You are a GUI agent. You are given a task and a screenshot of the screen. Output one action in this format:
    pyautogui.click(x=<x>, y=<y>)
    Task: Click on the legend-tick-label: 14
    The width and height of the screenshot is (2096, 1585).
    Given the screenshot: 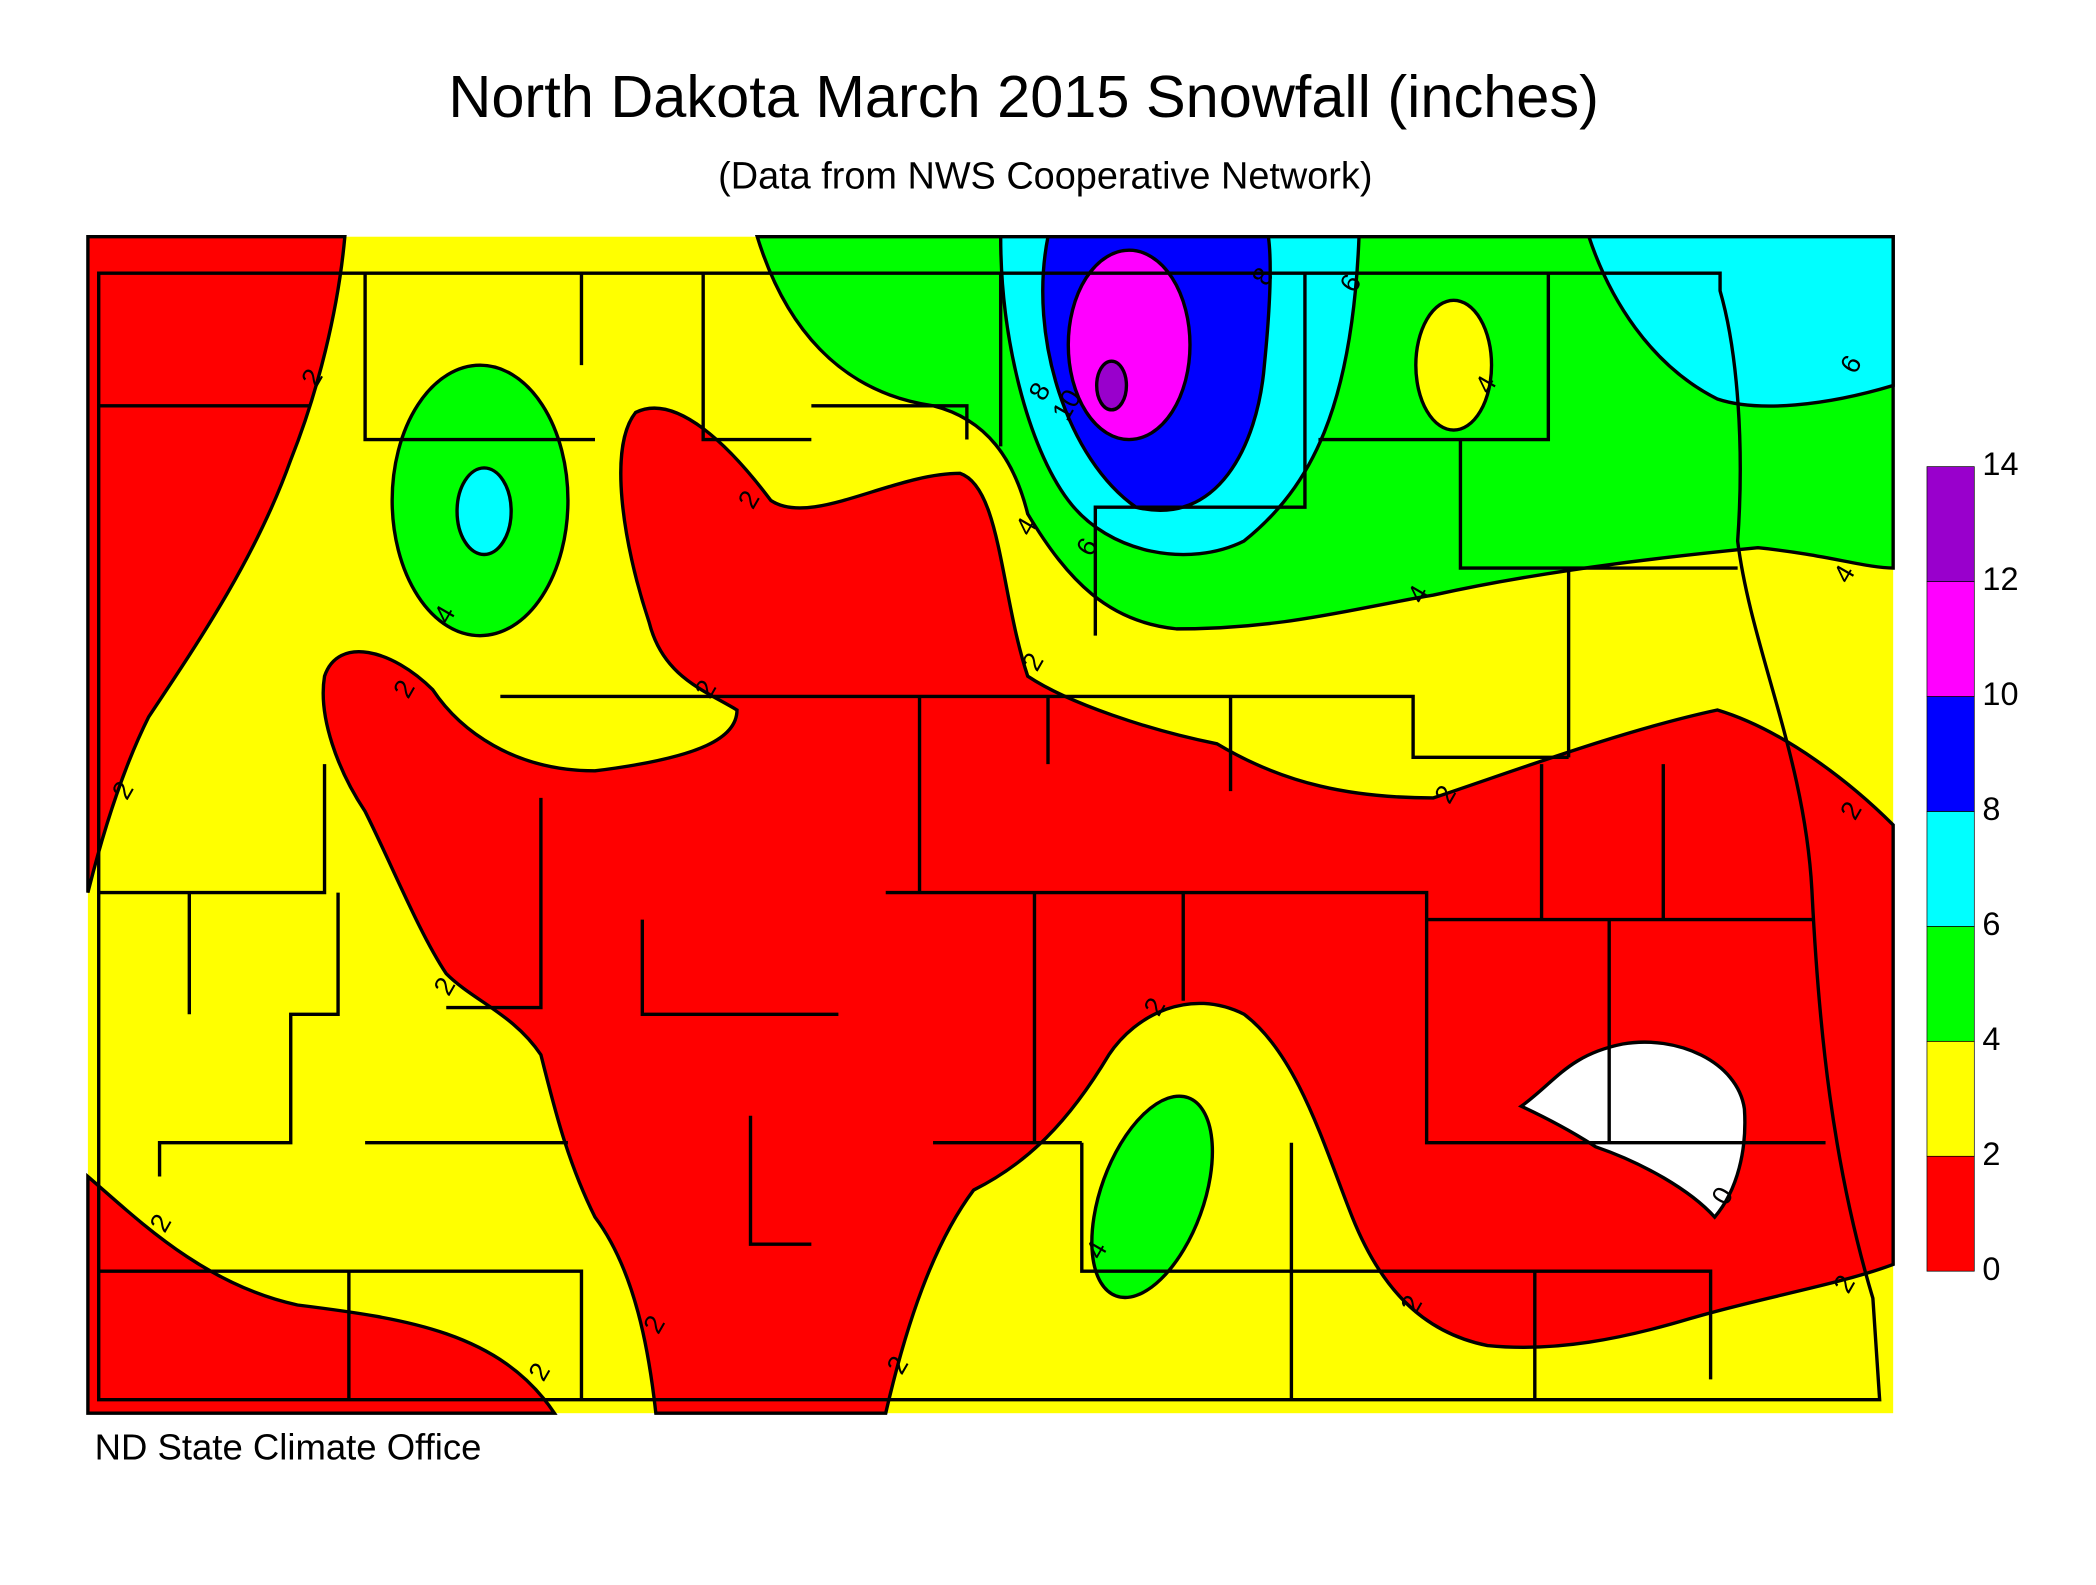 What is the action you would take?
    pyautogui.click(x=2000, y=464)
    